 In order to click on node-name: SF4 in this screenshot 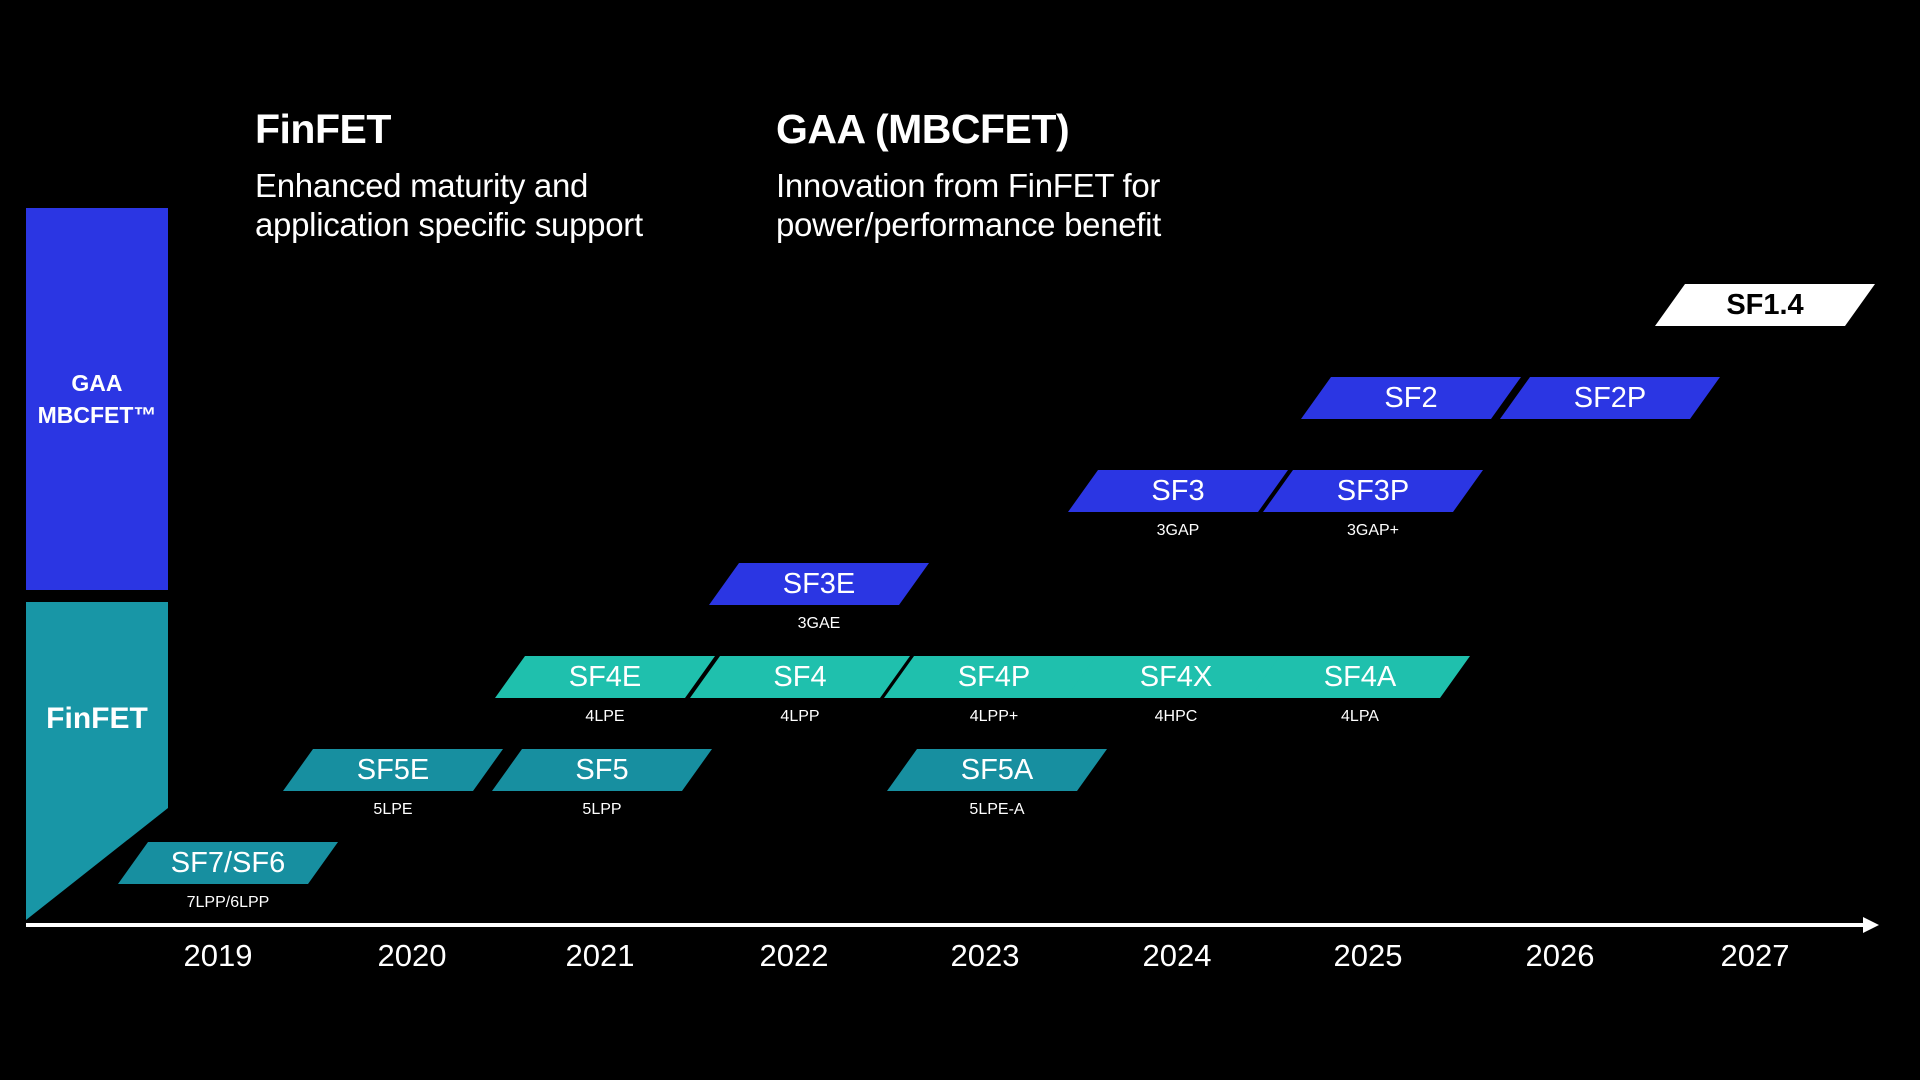, I will do `click(800, 677)`.